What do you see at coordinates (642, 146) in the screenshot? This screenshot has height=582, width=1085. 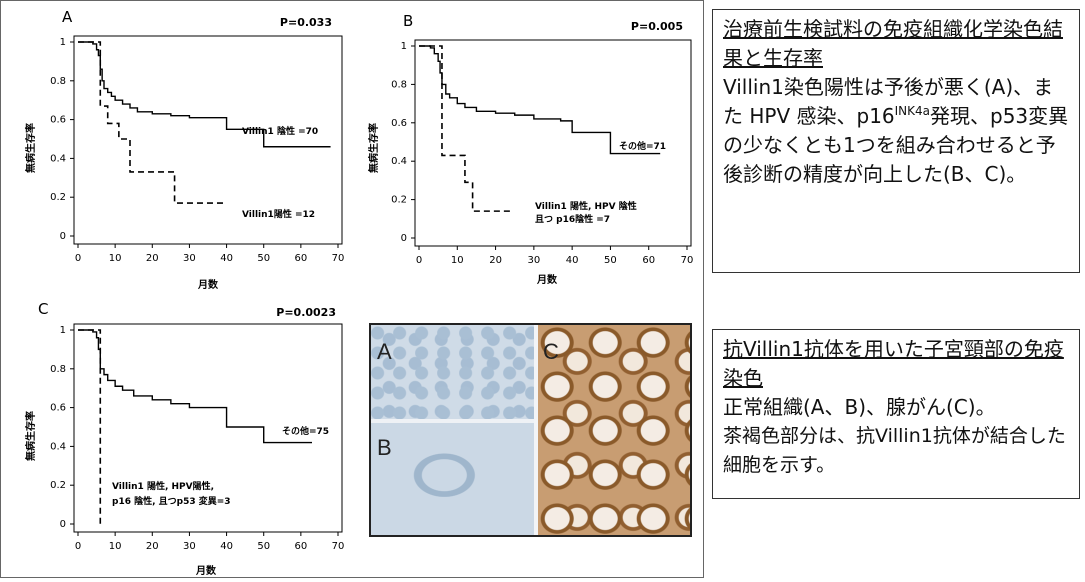 I see `series-label-other: その他=71` at bounding box center [642, 146].